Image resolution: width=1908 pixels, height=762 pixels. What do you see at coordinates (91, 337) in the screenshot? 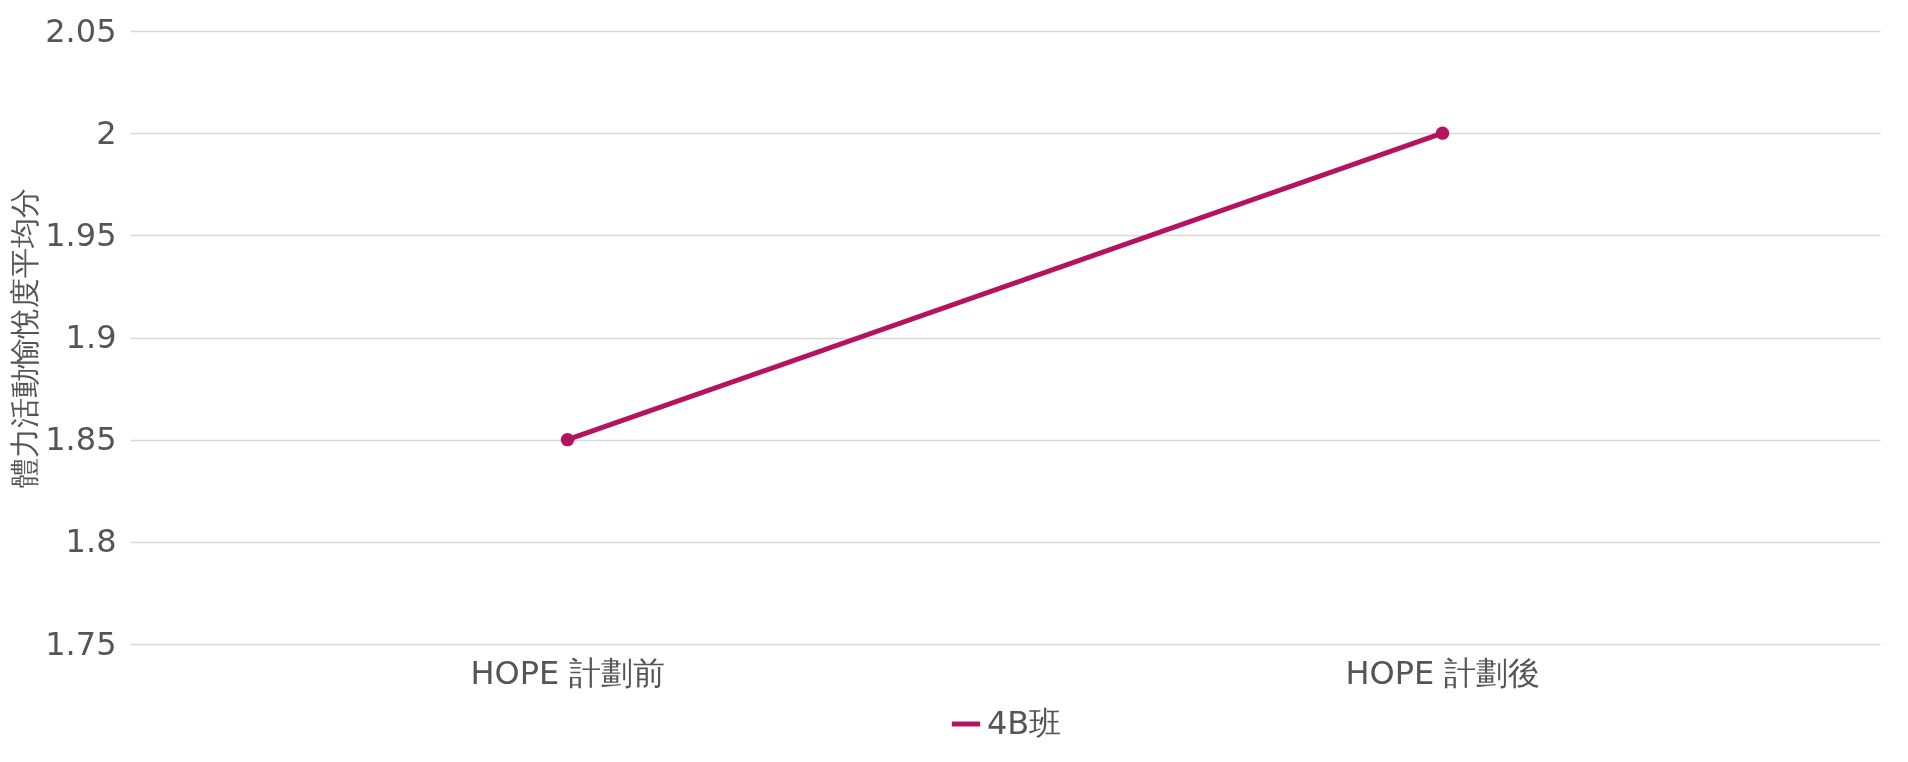
I see `y-tick-label: 1.9` at bounding box center [91, 337].